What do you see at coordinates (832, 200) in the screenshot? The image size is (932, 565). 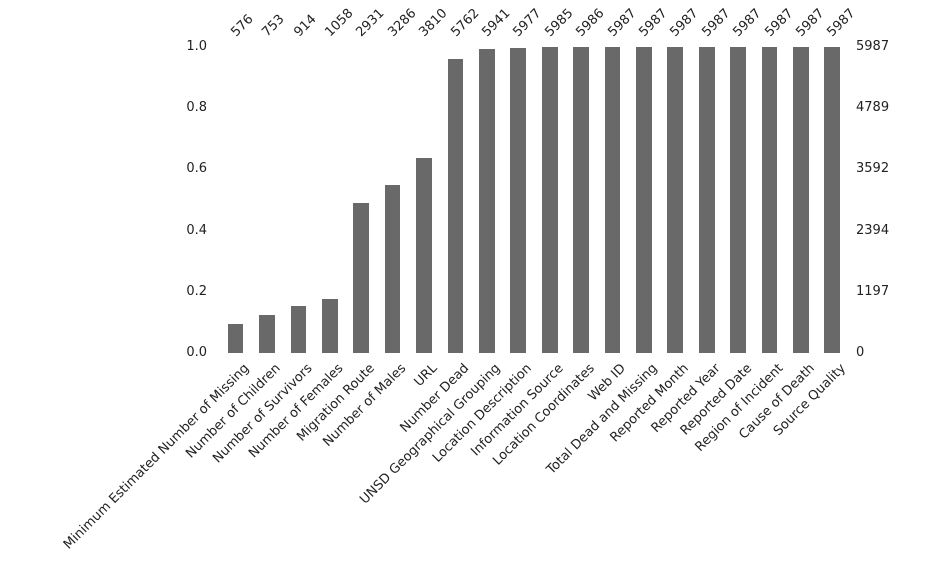 I see `bar-source-quality` at bounding box center [832, 200].